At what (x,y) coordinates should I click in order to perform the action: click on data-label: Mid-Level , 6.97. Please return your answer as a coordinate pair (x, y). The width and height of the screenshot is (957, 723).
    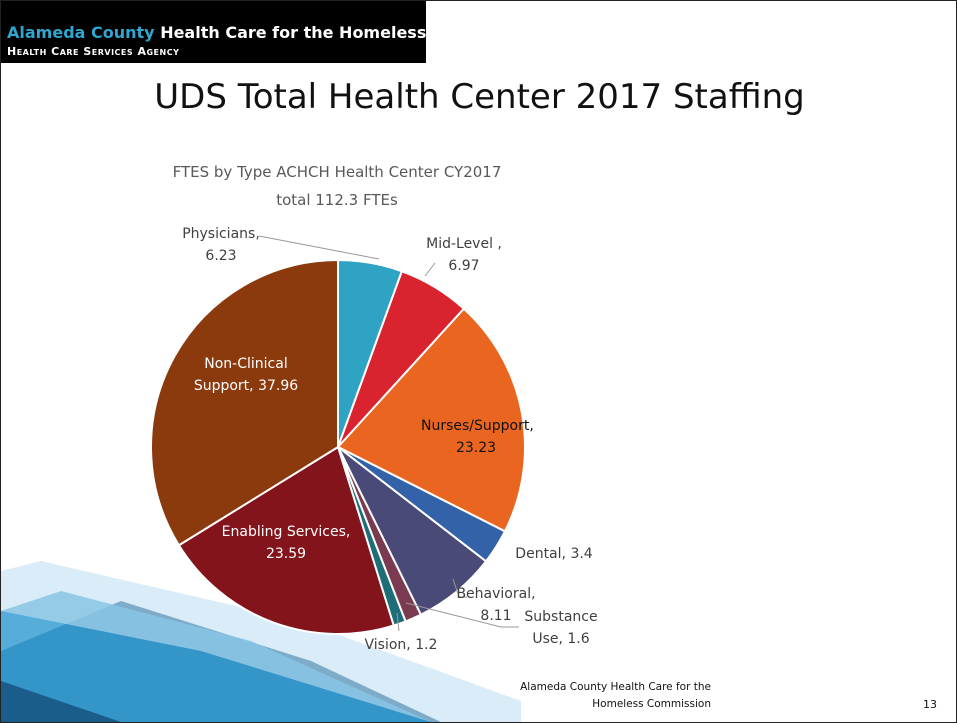
    Looking at the image, I should click on (464, 255).